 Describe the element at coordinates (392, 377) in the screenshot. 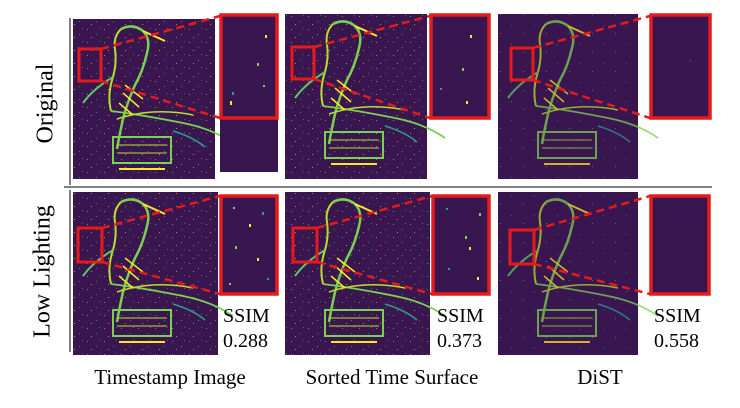

I see `column-label-sorted-time-surface: Sorted Time Surface` at that location.